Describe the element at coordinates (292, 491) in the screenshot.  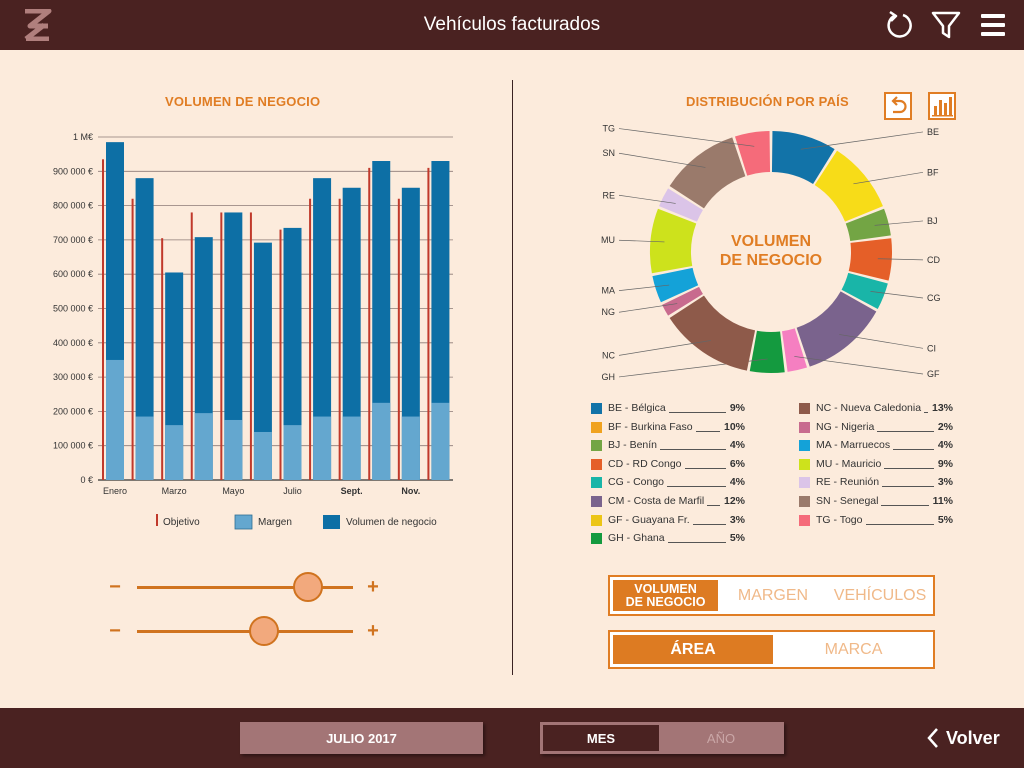
I see `x-tick-label: Julio` at that location.